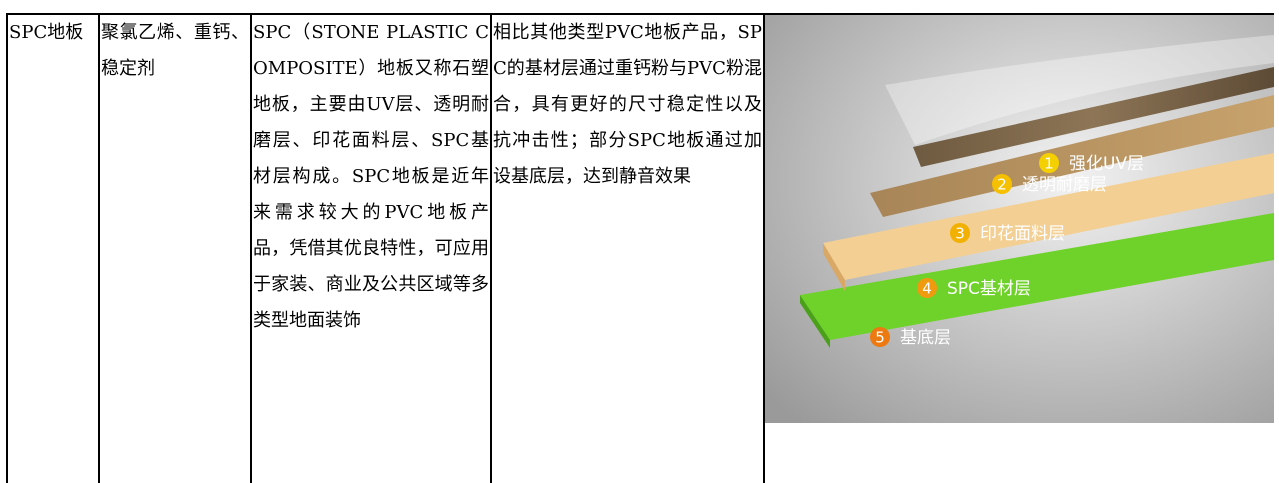 Image resolution: width=1279 pixels, height=483 pixels. I want to click on uv-layer, so click(1079, 90).